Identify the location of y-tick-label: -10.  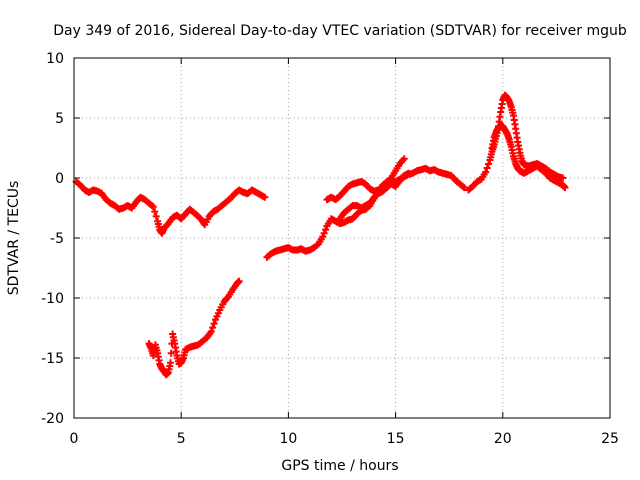
(52, 299).